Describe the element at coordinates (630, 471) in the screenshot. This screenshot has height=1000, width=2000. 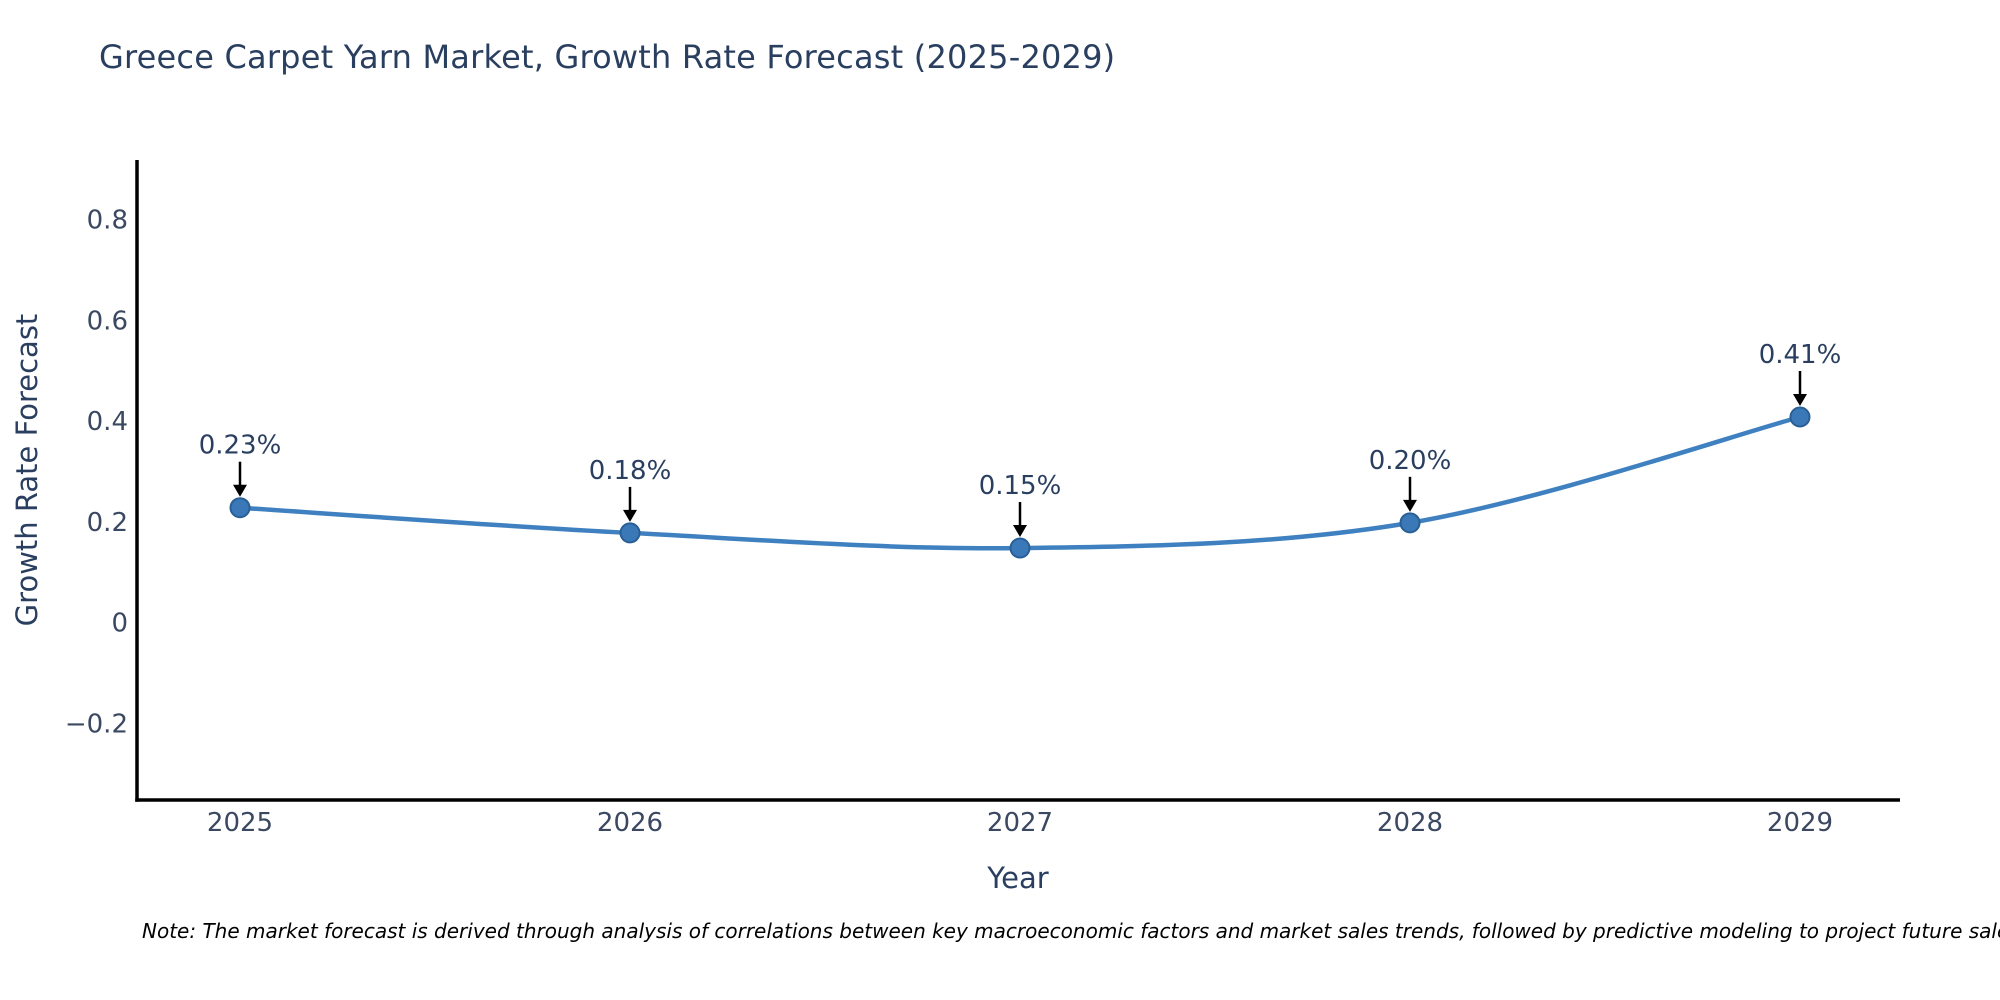
I see `point-annotation-label: 0.18%` at that location.